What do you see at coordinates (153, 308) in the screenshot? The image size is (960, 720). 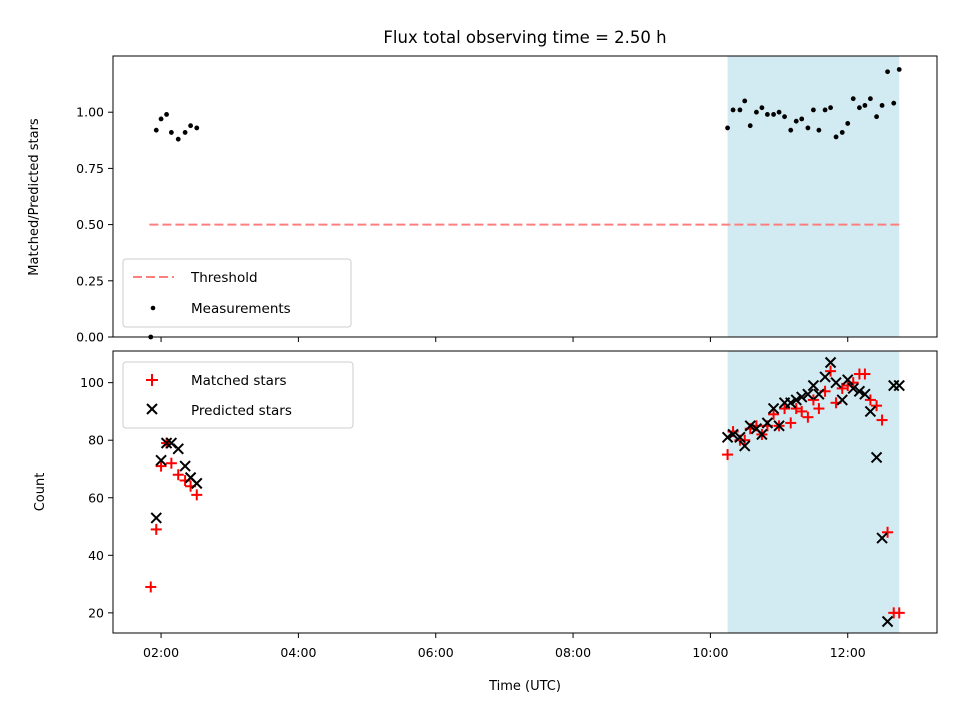 I see `legend-measurements-swatch` at bounding box center [153, 308].